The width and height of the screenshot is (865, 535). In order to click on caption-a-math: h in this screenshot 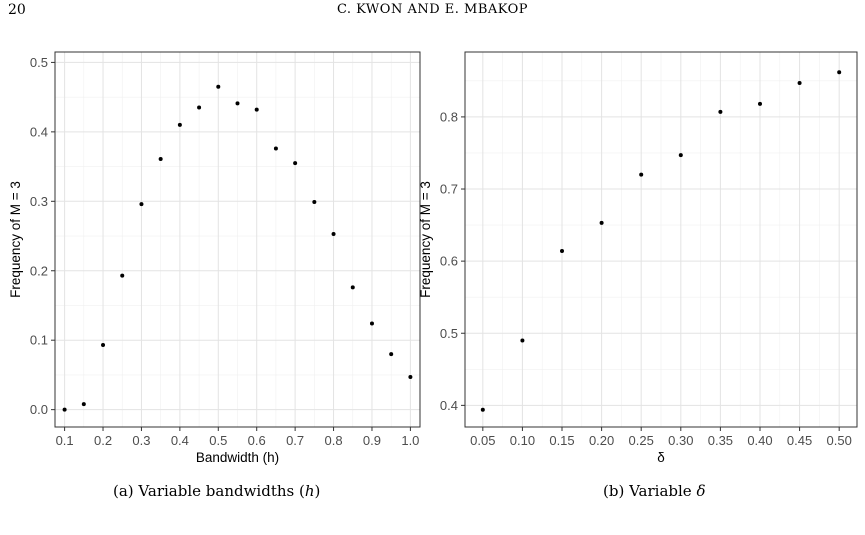, I will do `click(309, 491)`.